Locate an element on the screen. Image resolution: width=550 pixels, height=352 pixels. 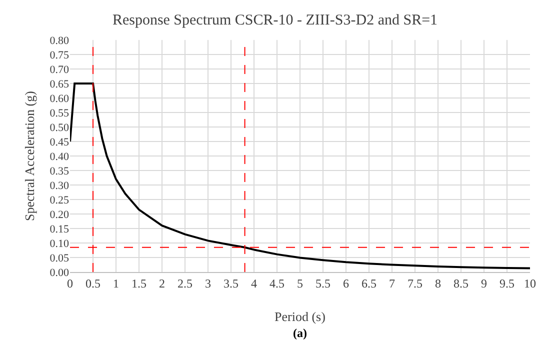
chart-title: Response Spectrum CSCR-10 - ZIII-S3-D2 and SR=1 is located at coordinates (275, 20).